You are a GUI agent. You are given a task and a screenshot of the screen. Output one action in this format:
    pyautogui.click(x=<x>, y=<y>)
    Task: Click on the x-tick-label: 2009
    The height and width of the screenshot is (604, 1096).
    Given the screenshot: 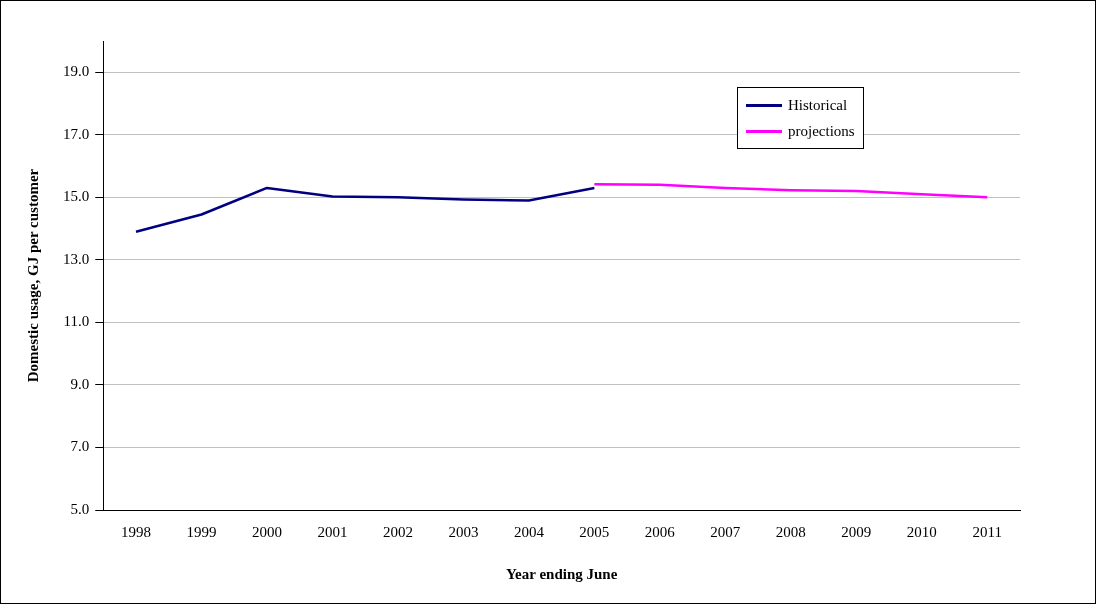 What is the action you would take?
    pyautogui.click(x=856, y=531)
    